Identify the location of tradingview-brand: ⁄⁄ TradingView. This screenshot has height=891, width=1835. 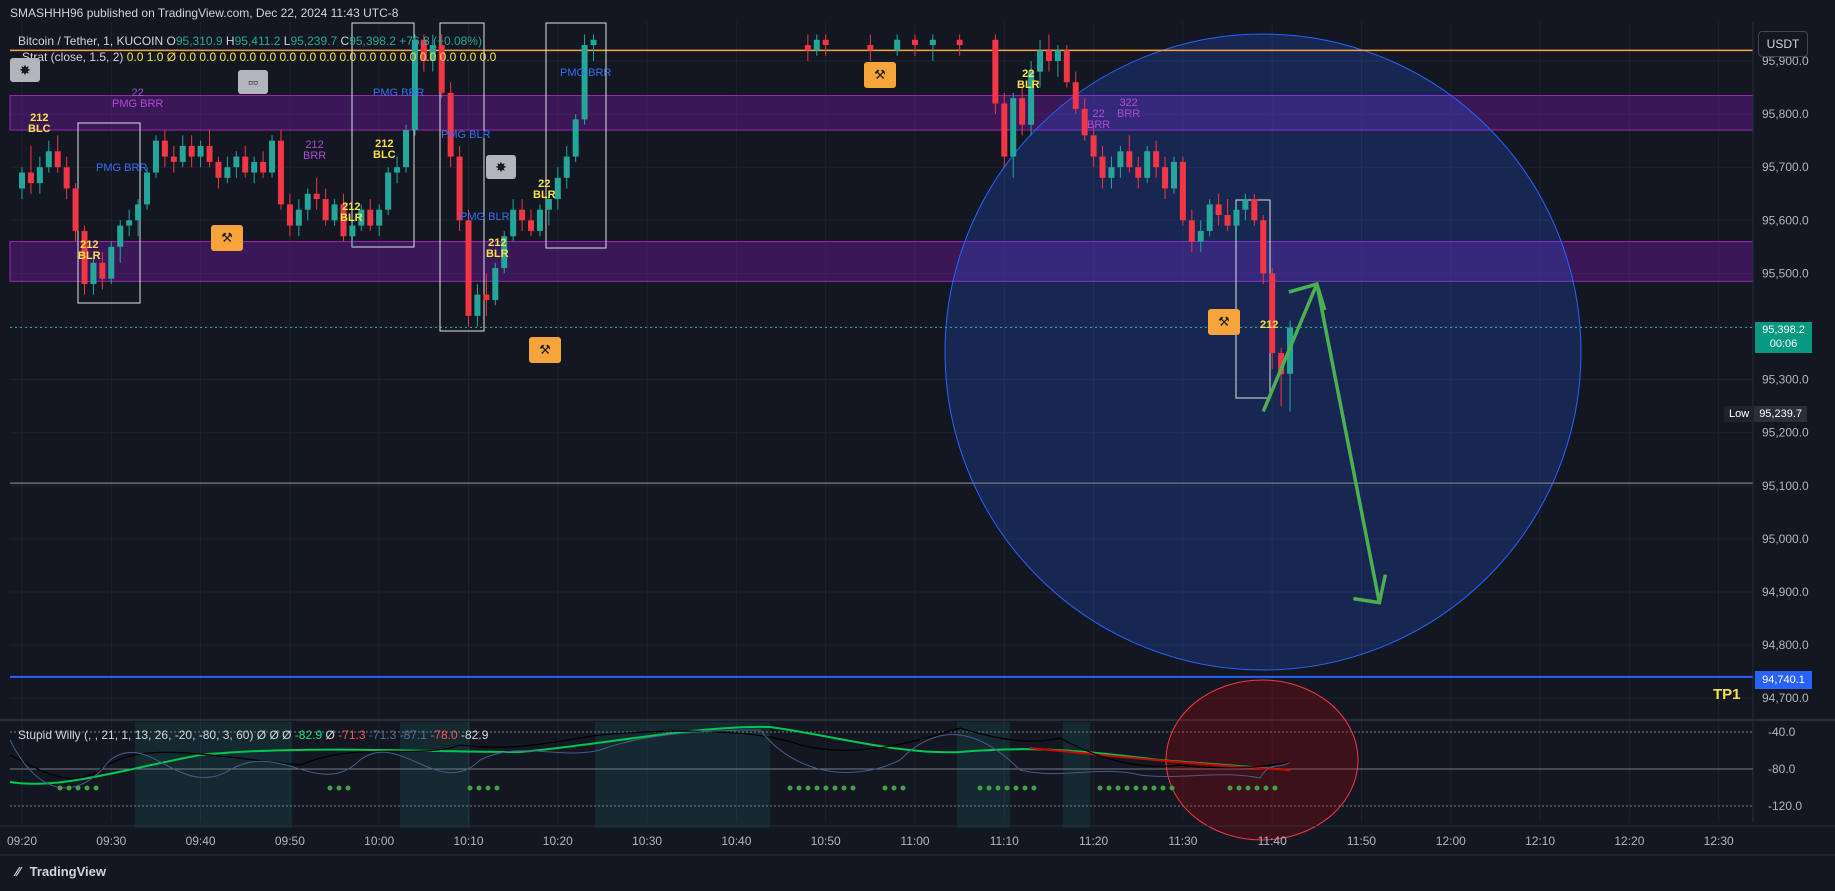
(58, 871).